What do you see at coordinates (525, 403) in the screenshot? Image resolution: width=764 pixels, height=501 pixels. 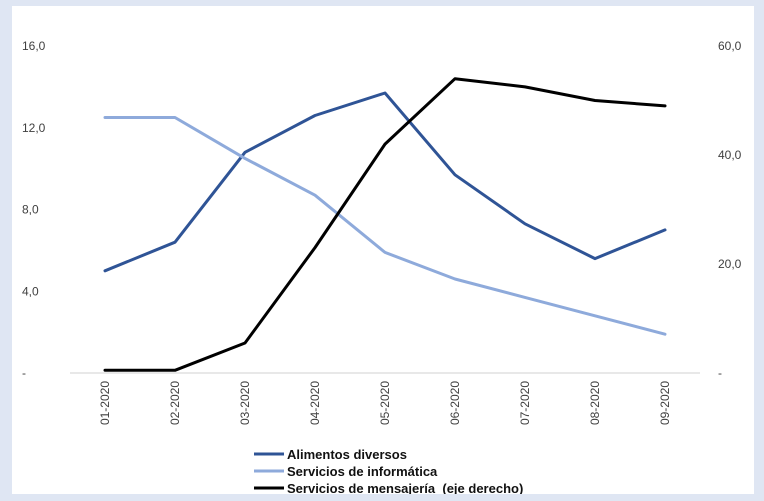 I see `x-tick-label: 07-2020` at bounding box center [525, 403].